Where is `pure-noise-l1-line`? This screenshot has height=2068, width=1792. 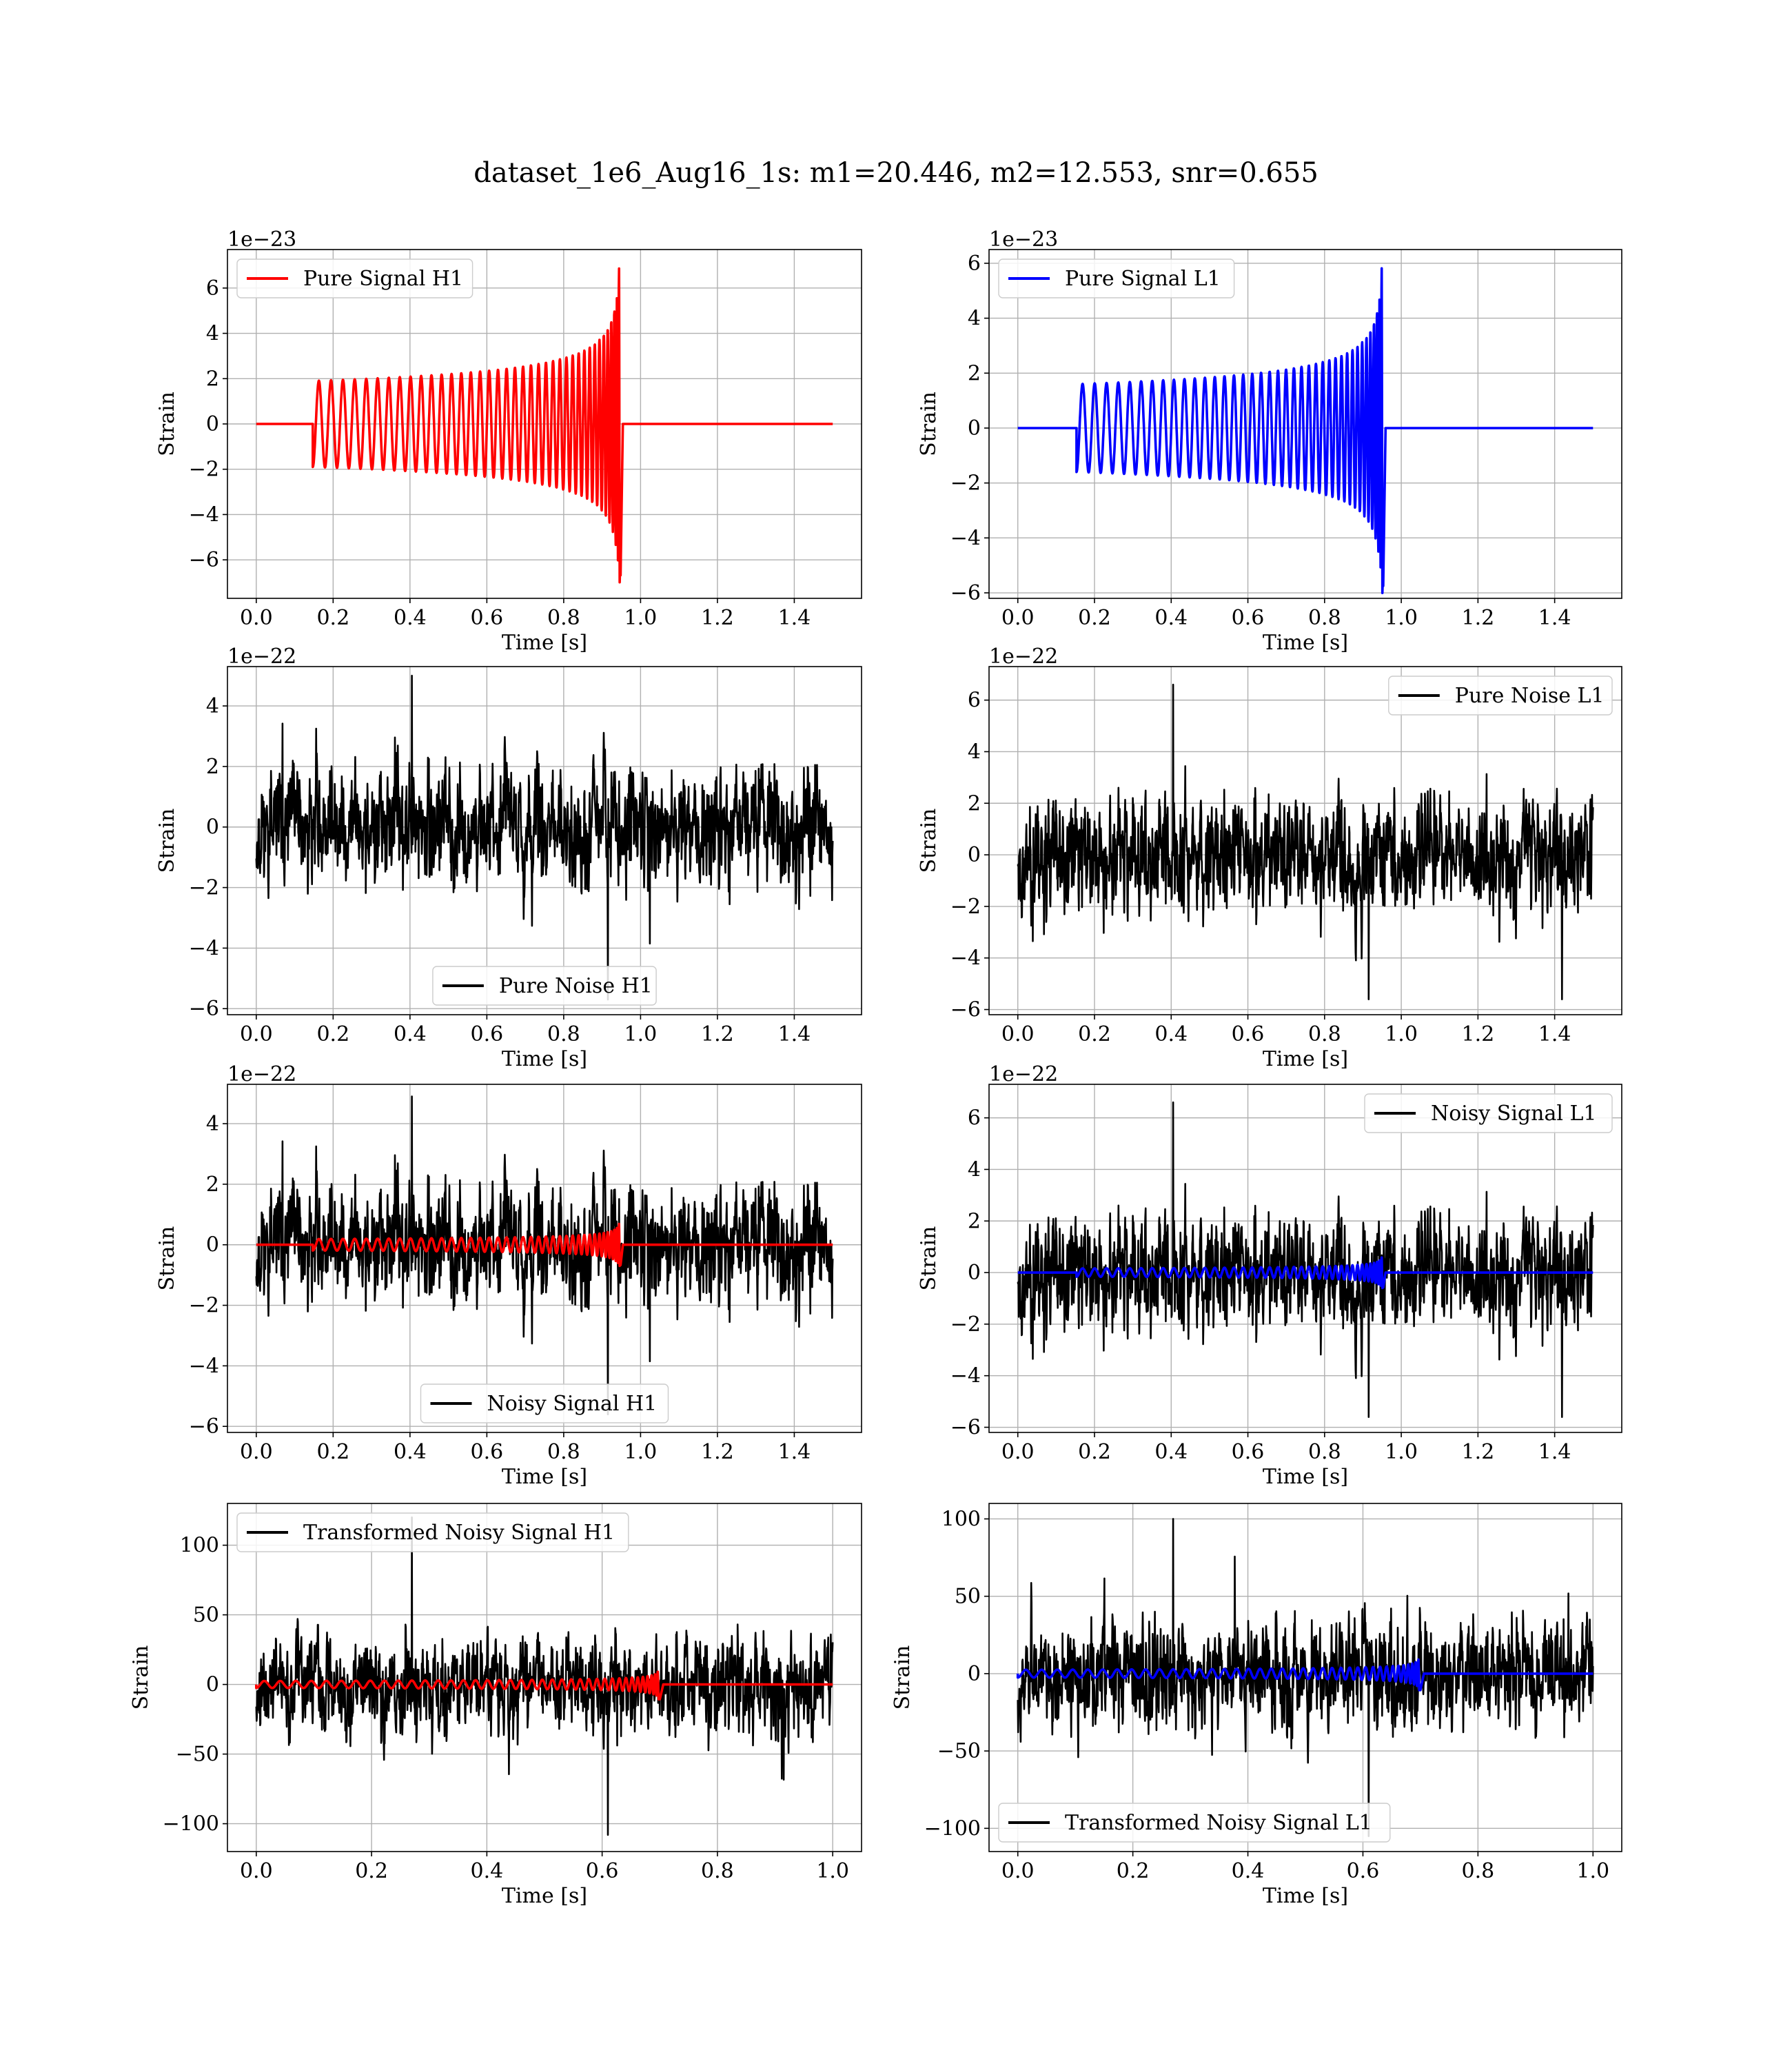
pure-noise-l1-line is located at coordinates (1305, 841).